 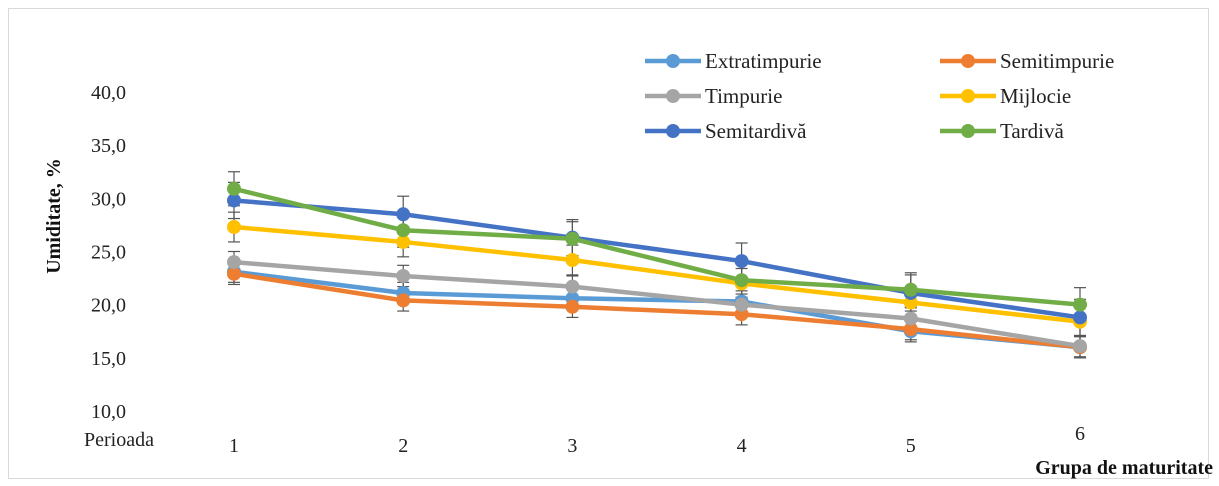 What do you see at coordinates (119, 440) in the screenshot?
I see `x-corner-label: Perioada` at bounding box center [119, 440].